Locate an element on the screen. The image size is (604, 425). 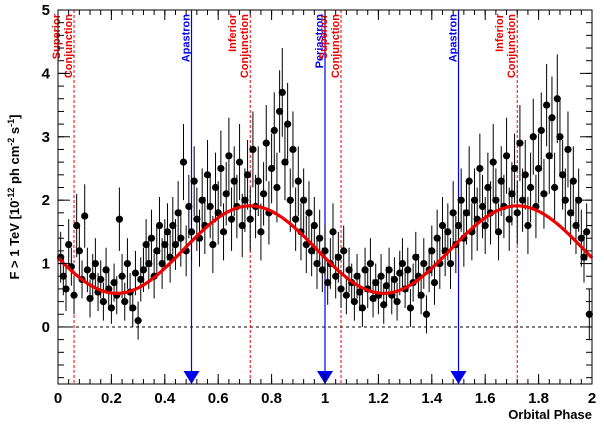
marker-label-1-0: Apastron is located at coordinates (187, 38).